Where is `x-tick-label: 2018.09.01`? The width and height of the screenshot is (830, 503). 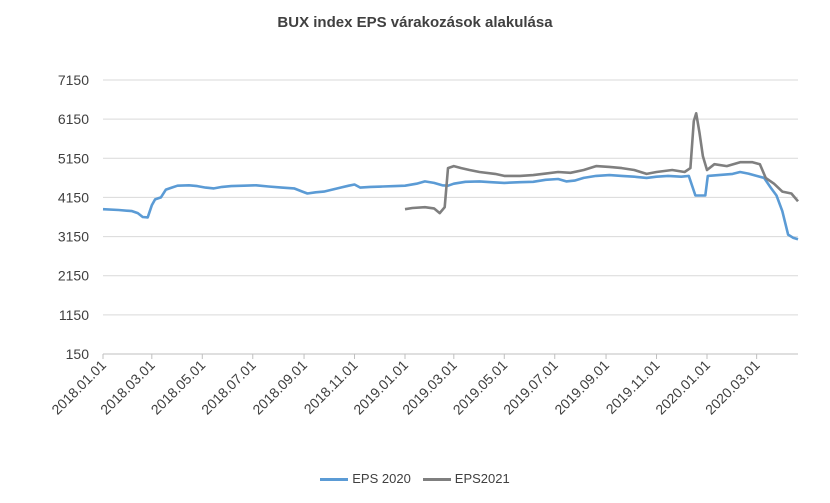 x-tick-label: 2018.09.01 is located at coordinates (279, 387).